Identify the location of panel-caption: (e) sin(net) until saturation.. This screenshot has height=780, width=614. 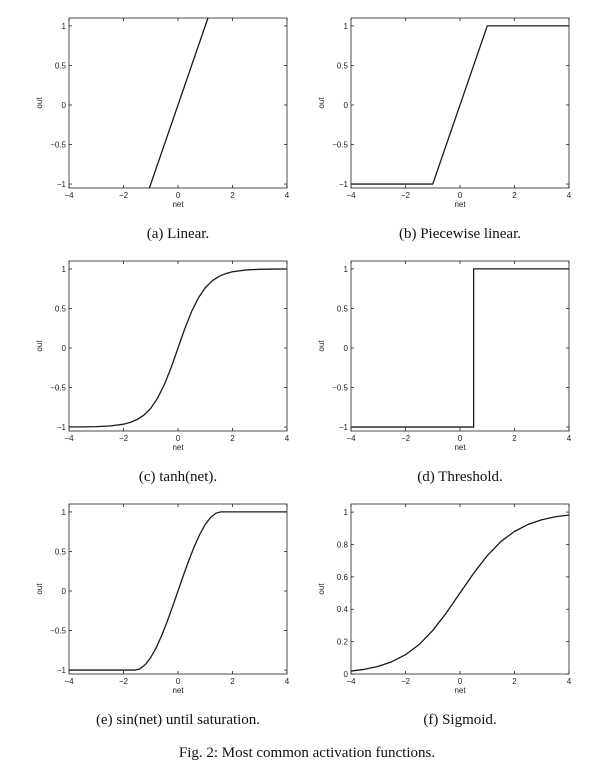
(178, 720).